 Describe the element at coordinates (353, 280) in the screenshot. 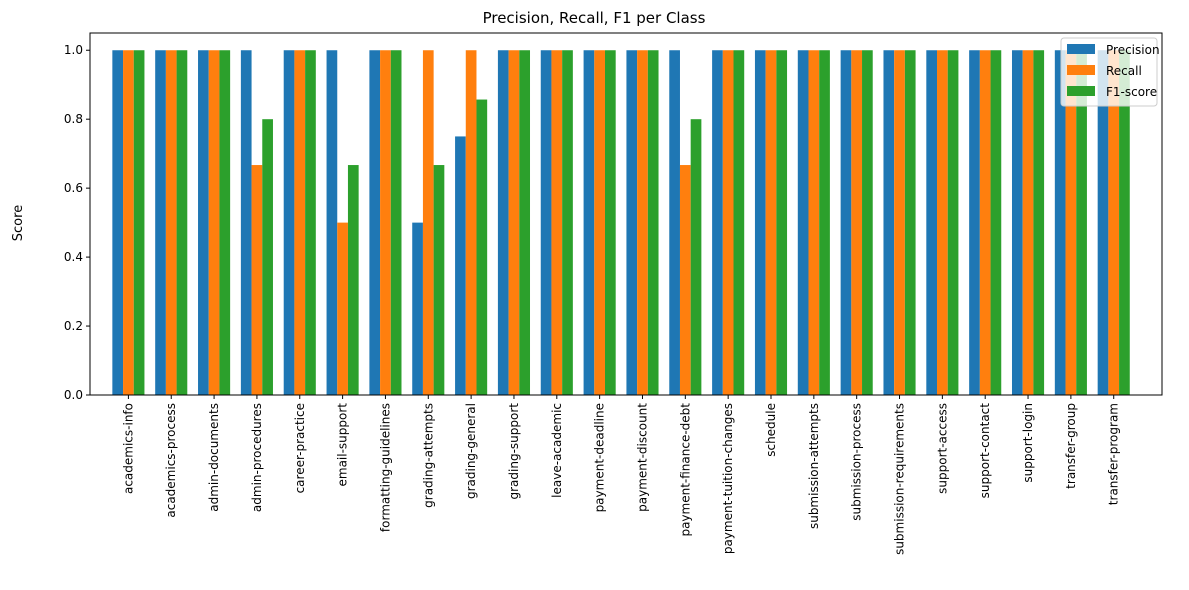

I see `bar-f1-score-email-support` at that location.